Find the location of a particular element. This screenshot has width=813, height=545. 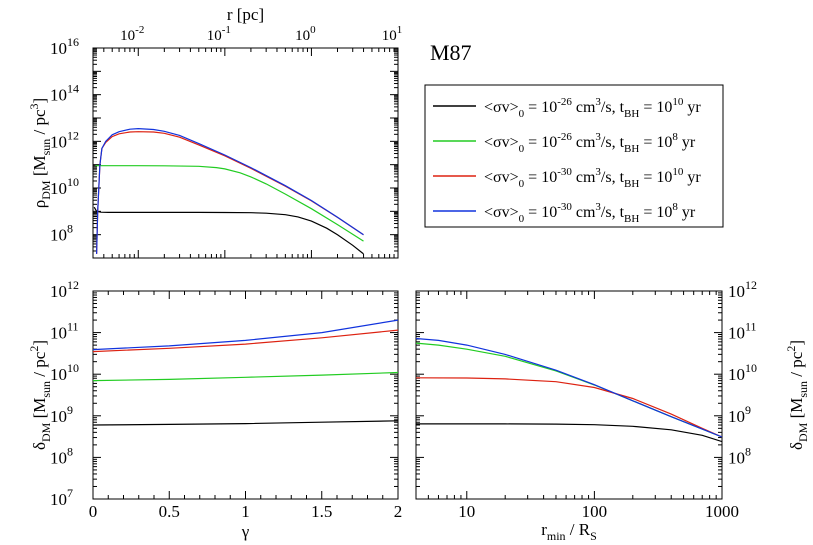

y-axis-label: ρDM [Msun / pc3] is located at coordinates (40, 153).